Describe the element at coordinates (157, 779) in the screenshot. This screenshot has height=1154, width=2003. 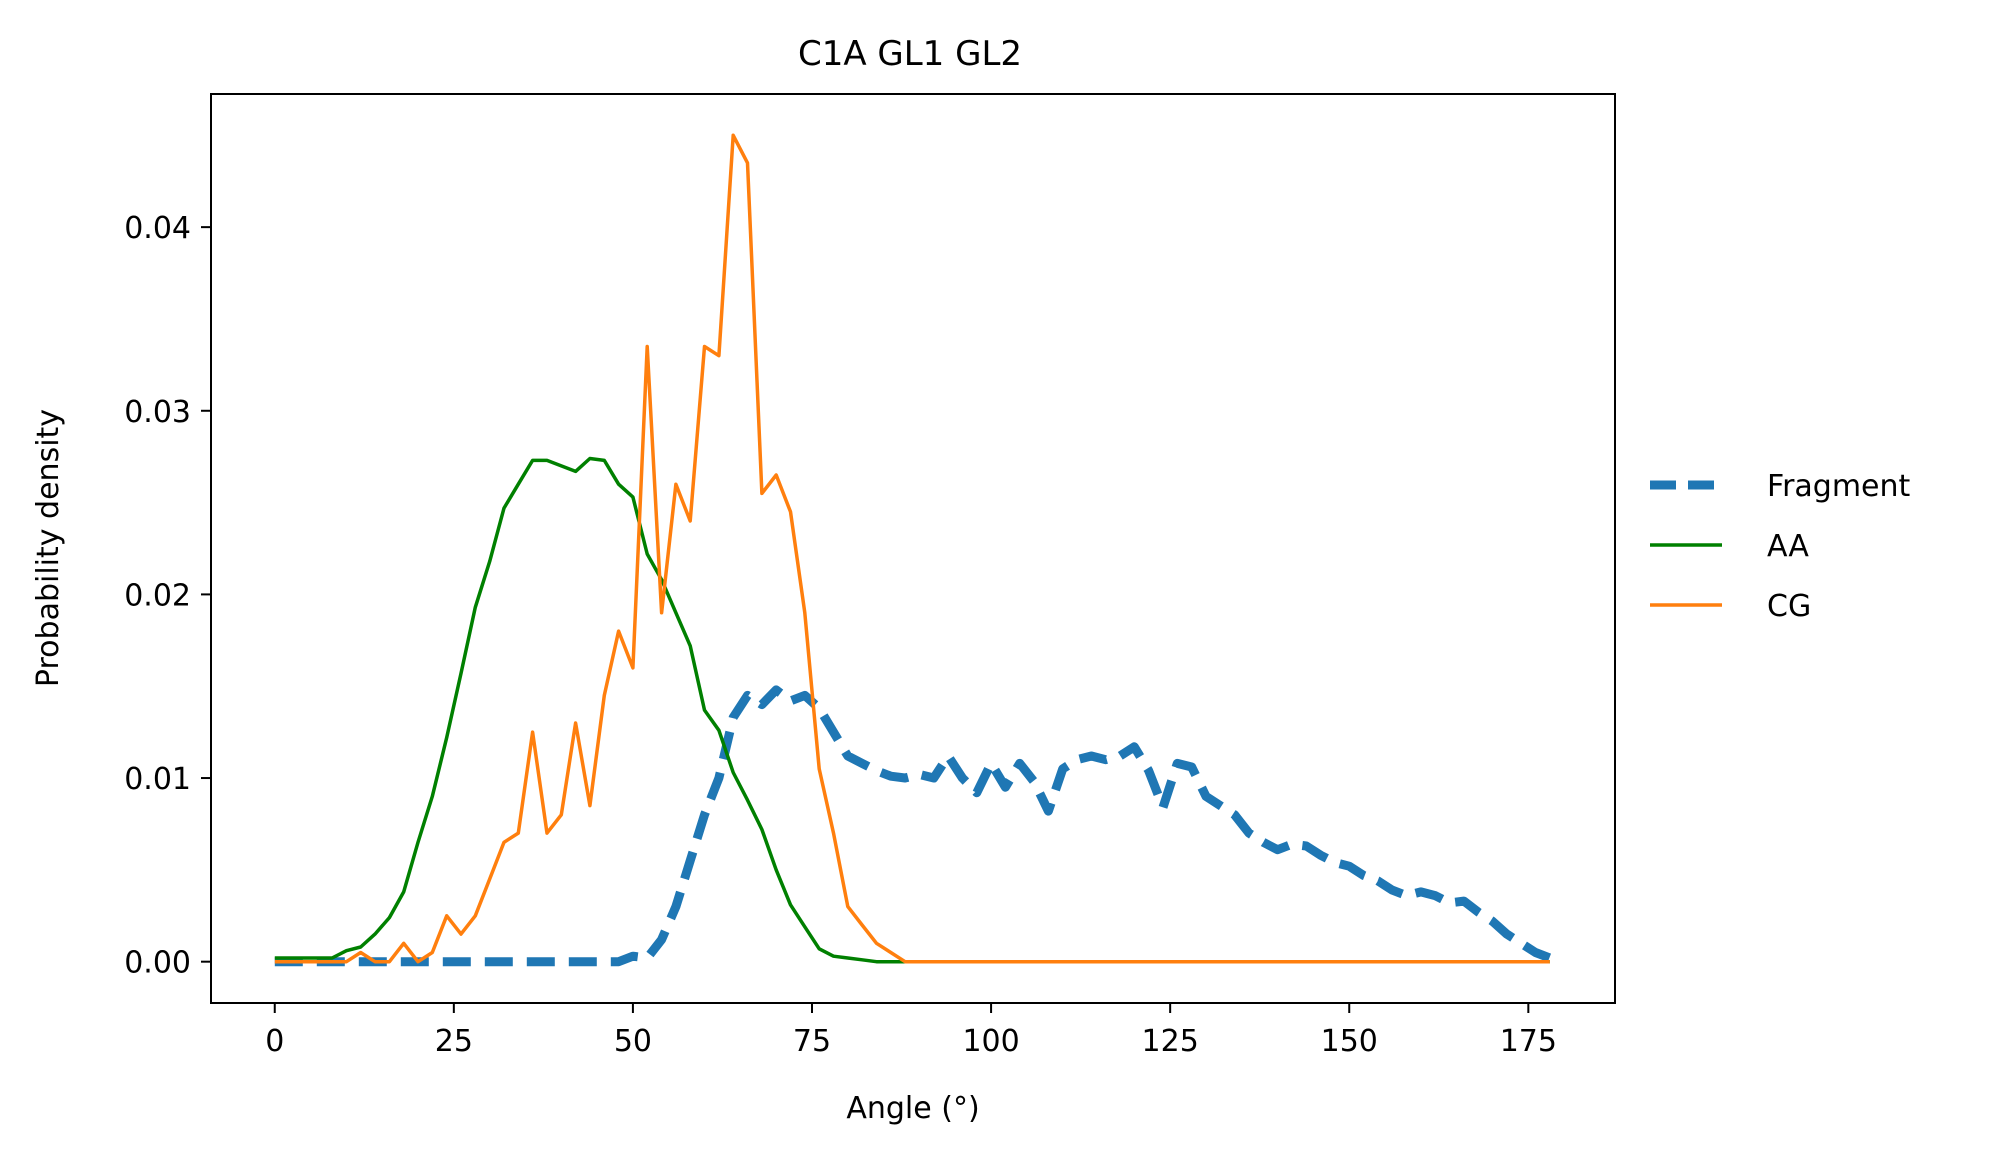
I see `y-tick-label: 0.01` at that location.